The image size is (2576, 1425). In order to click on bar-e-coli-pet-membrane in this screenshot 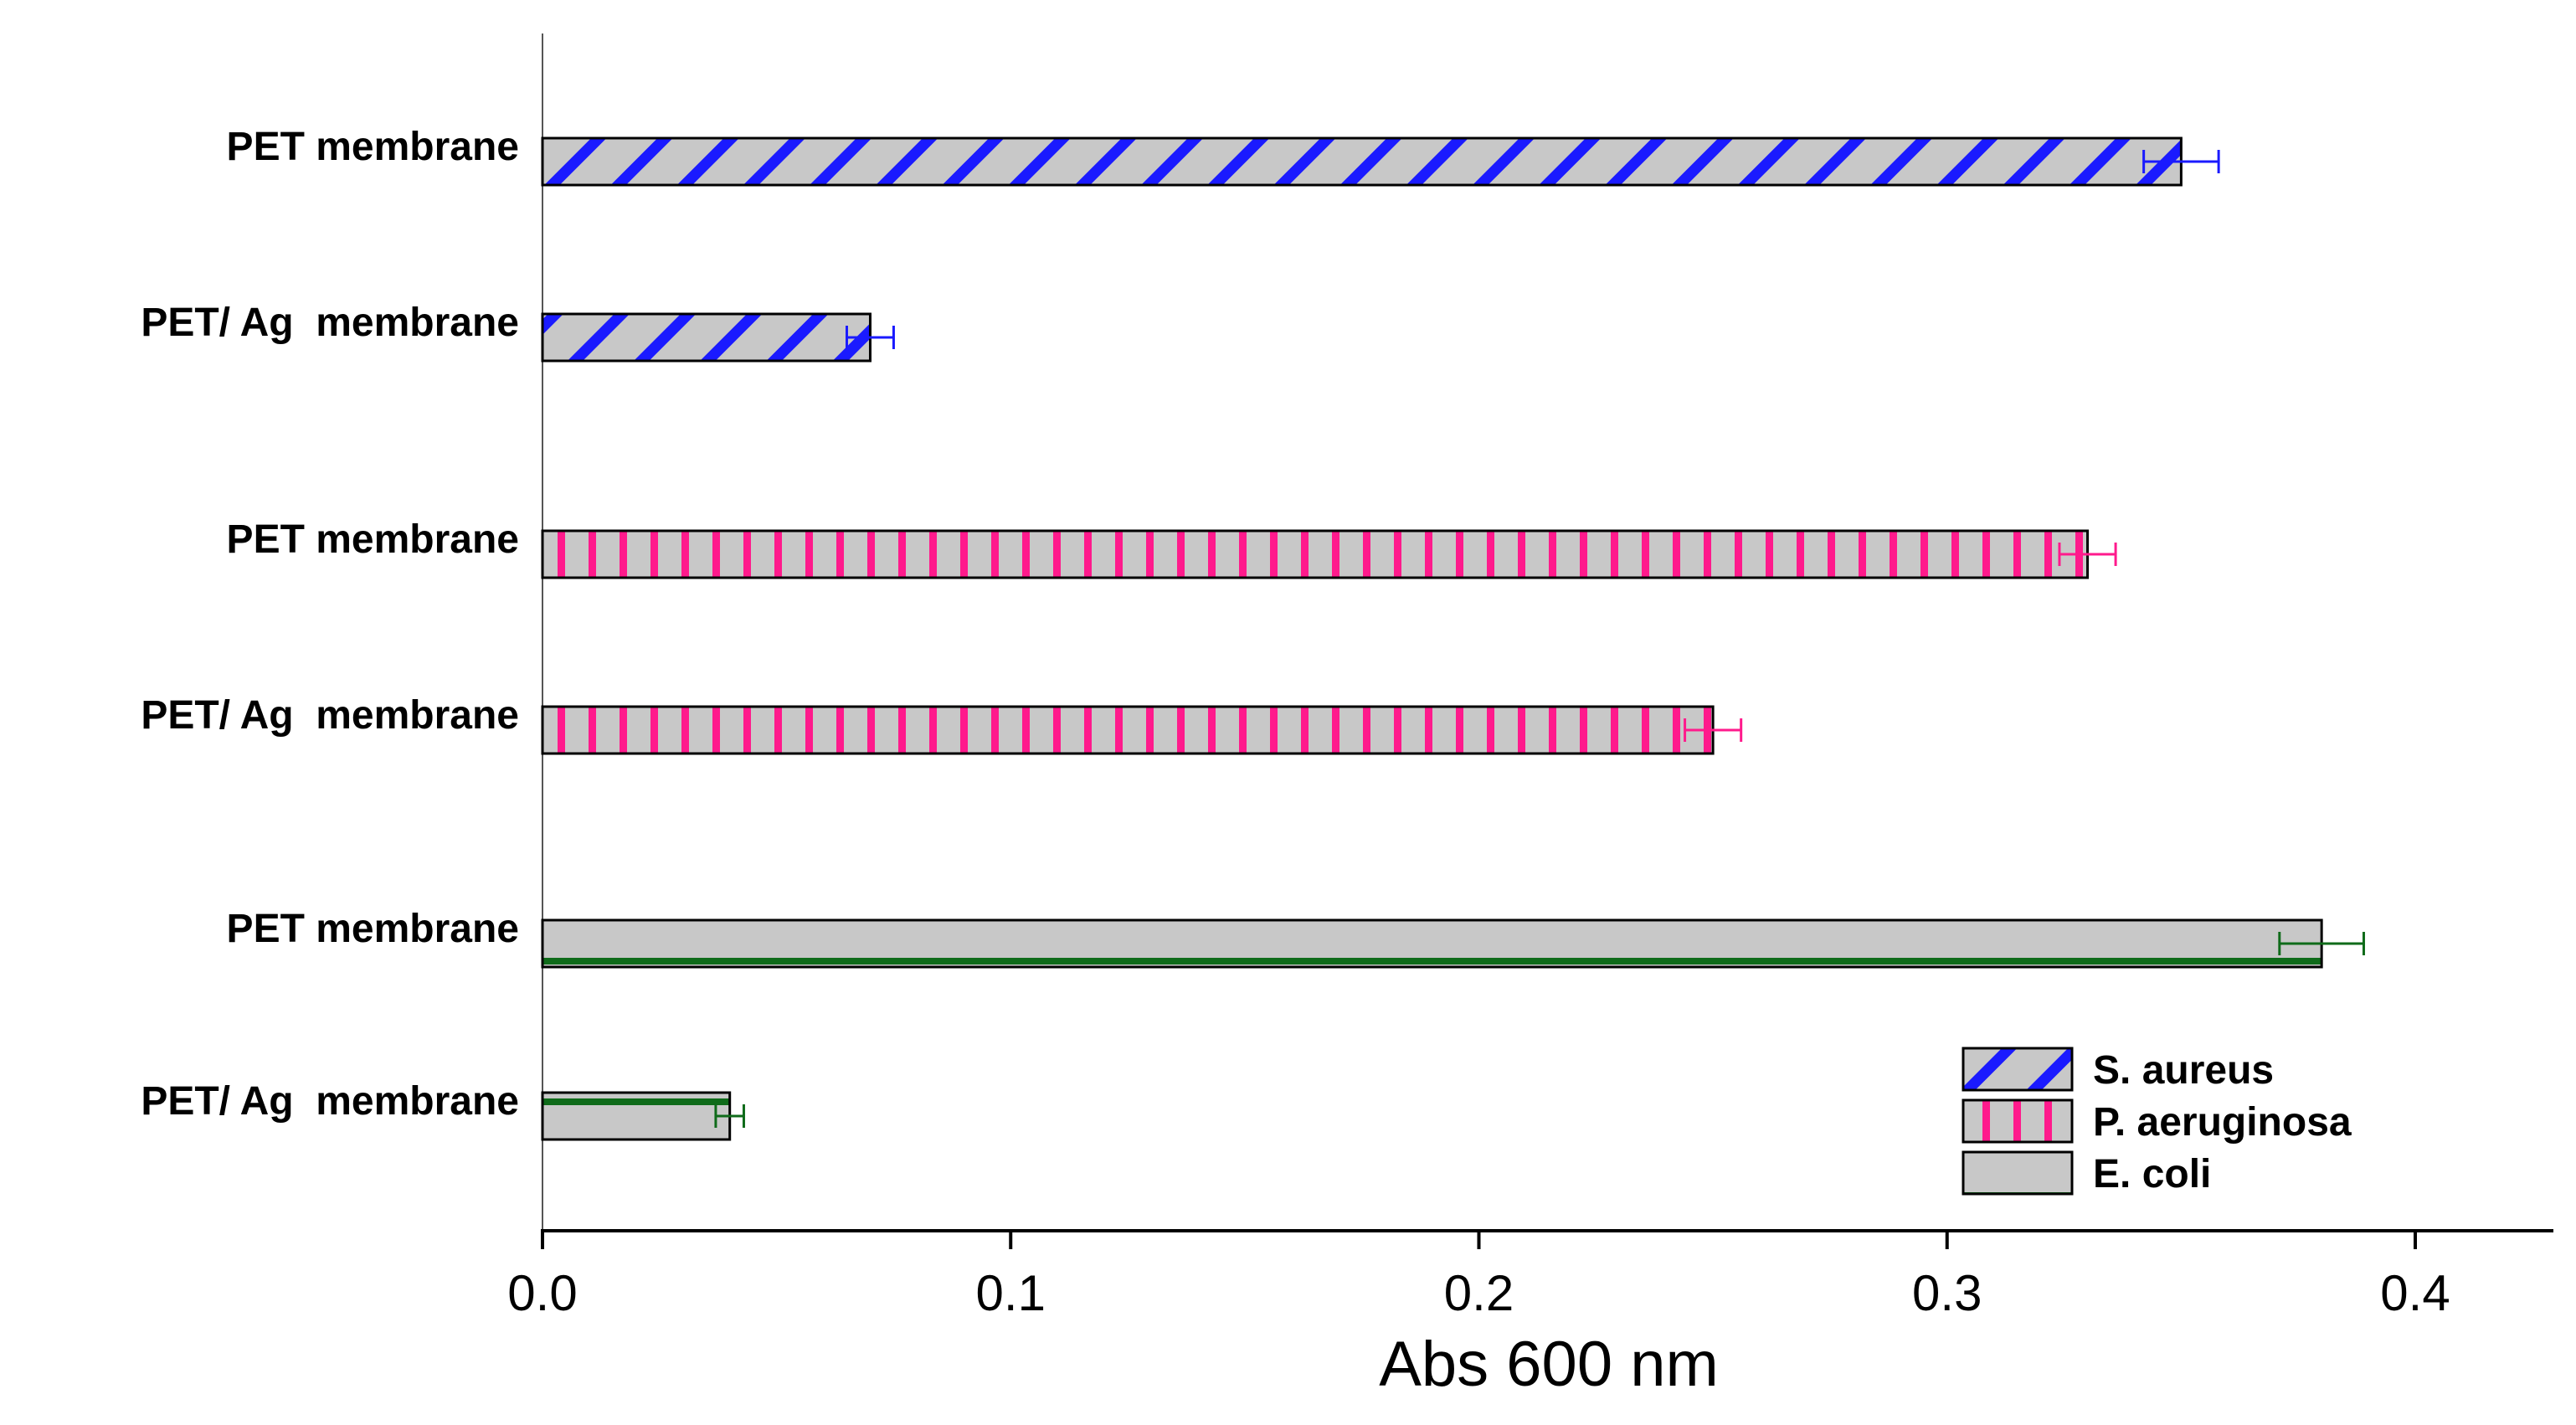, I will do `click(1432, 944)`.